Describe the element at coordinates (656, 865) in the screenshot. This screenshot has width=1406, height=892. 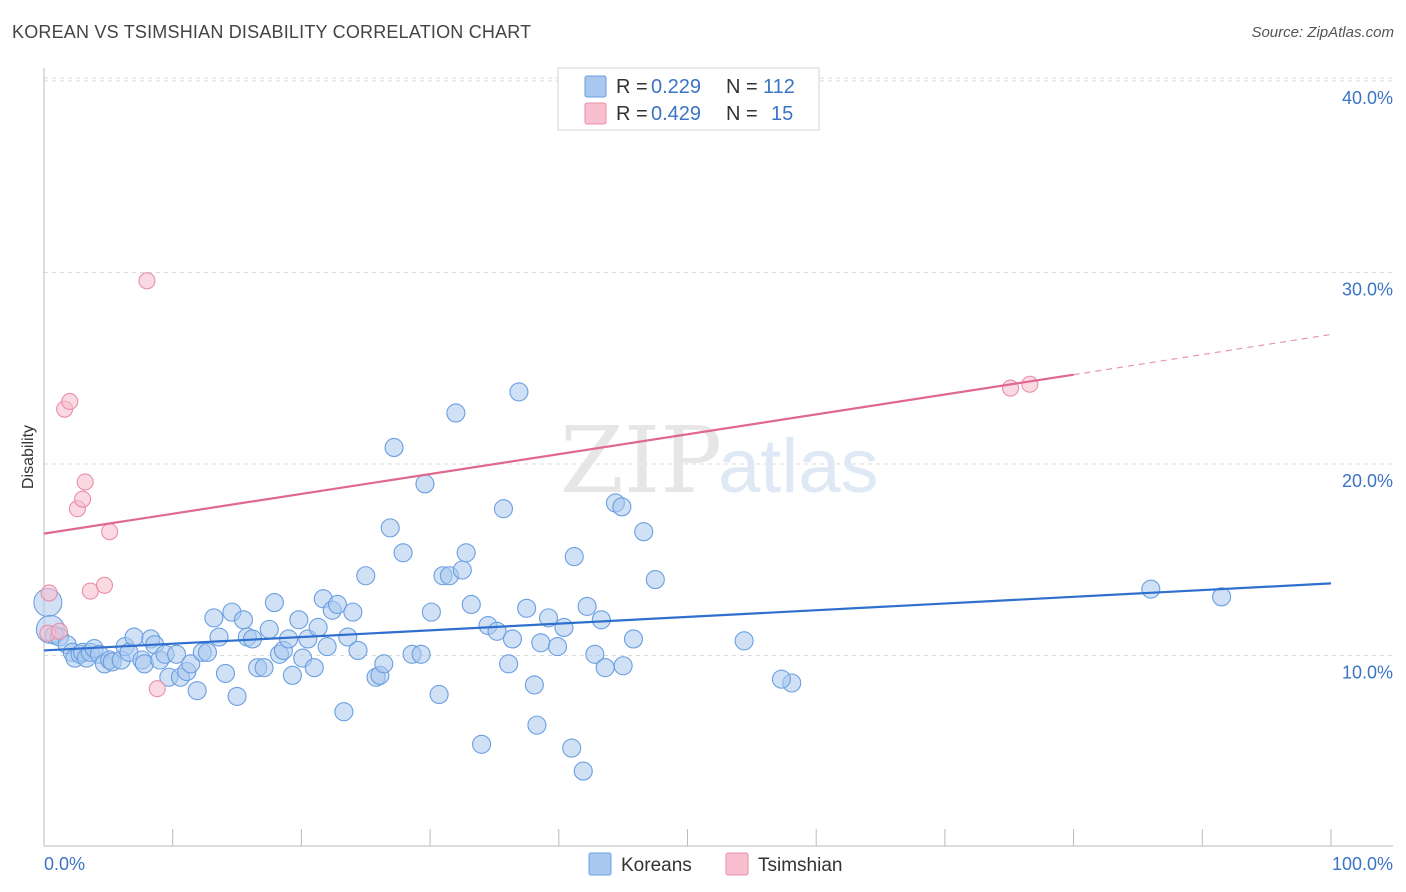
I see `bottom-legend-label-koreans: Koreans` at that location.